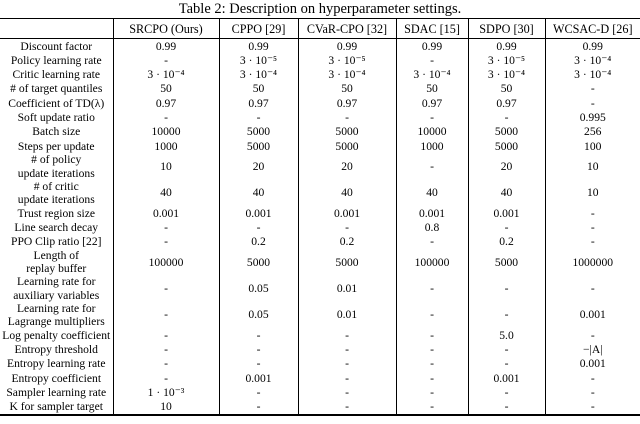 The height and width of the screenshot is (424, 640). Describe the element at coordinates (592, 349) in the screenshot. I see `value-cell: −|A|` at that location.